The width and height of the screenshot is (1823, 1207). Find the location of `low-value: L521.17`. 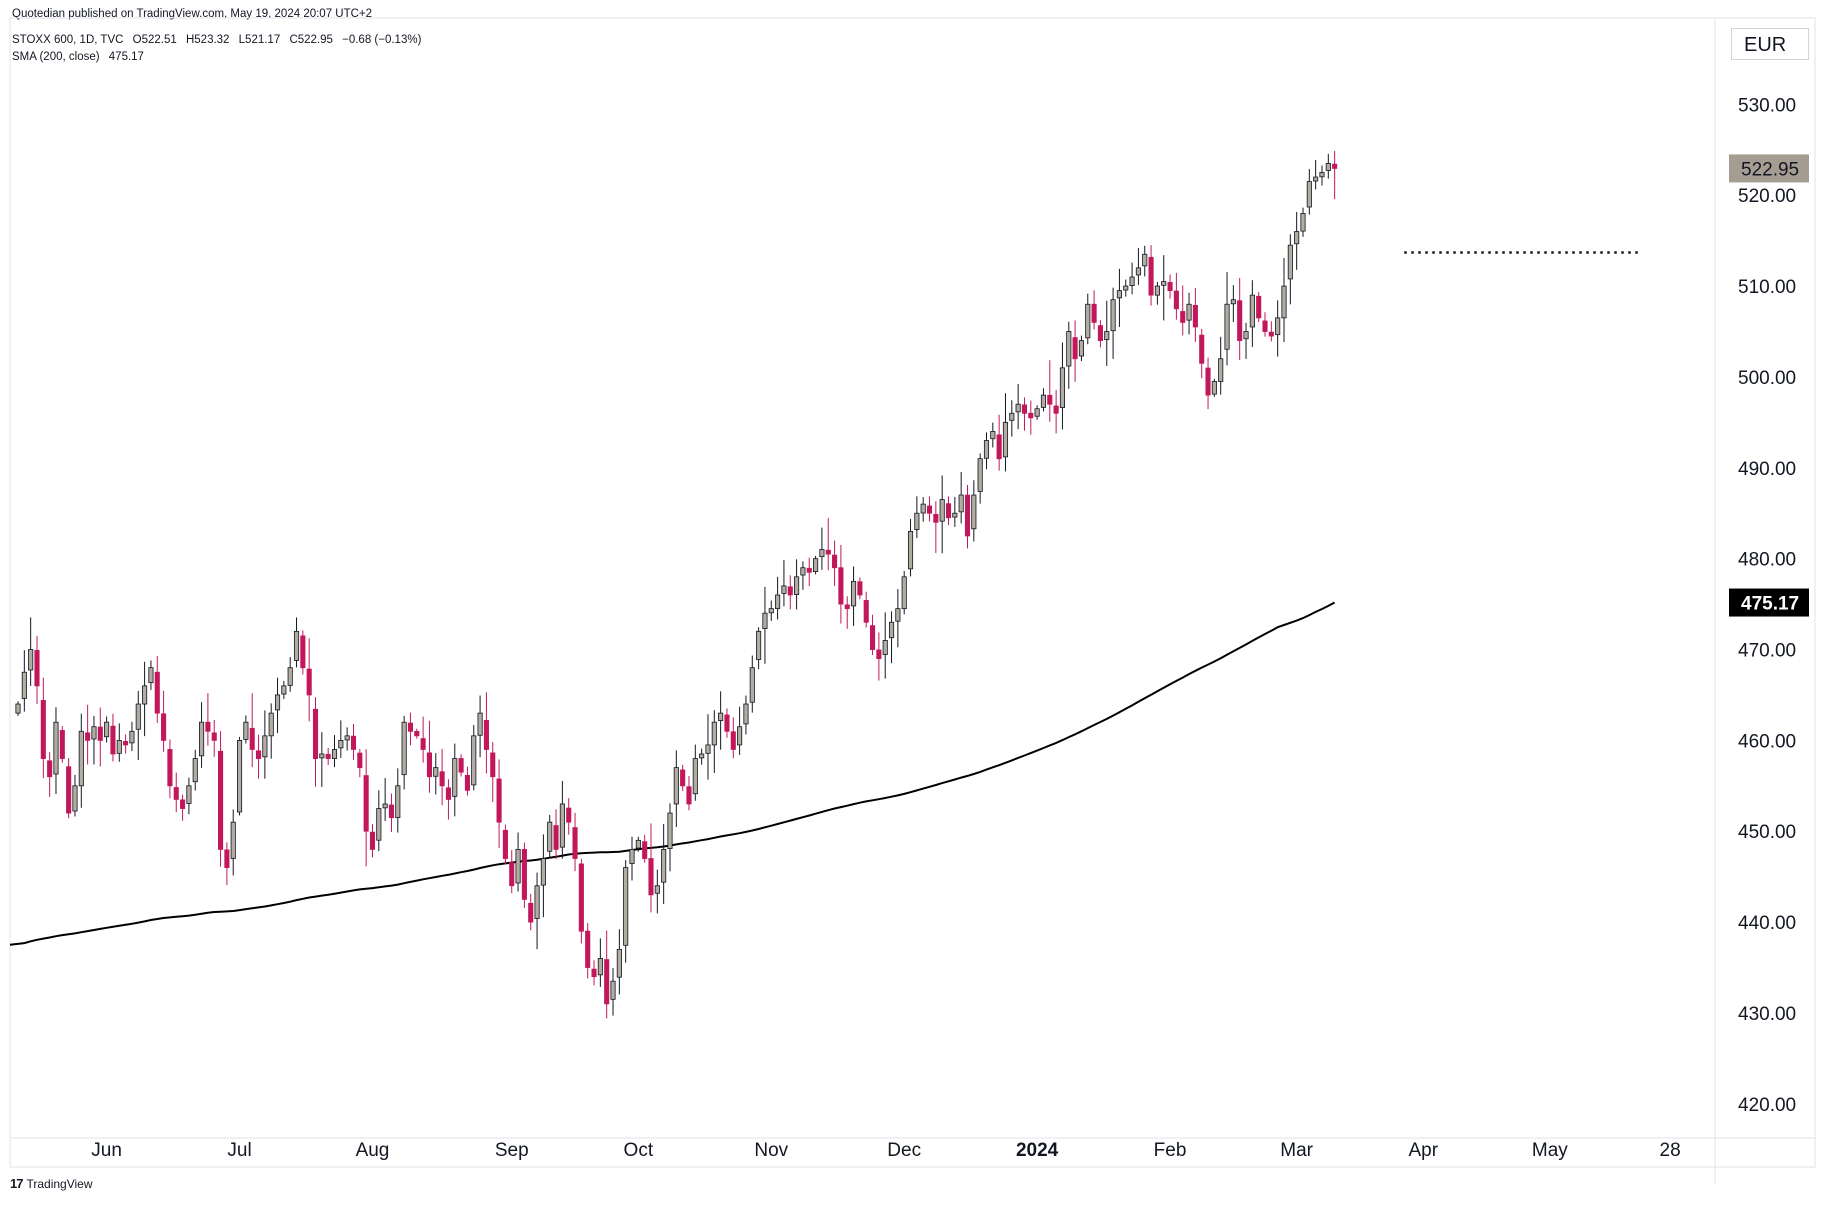

low-value: L521.17 is located at coordinates (259, 40).